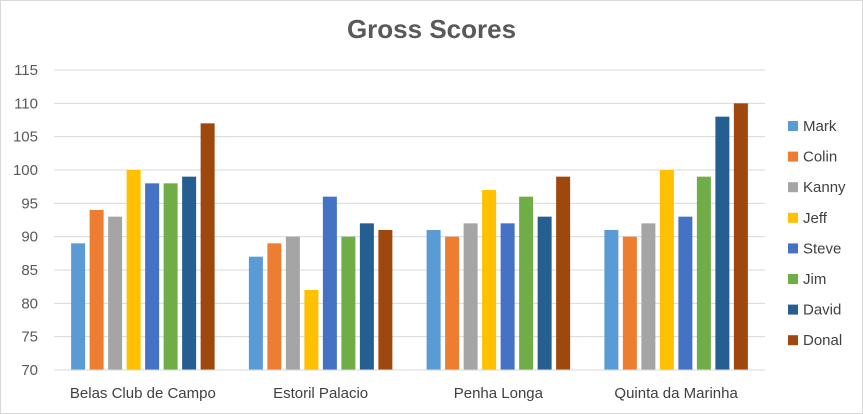 The image size is (863, 414). What do you see at coordinates (29, 370) in the screenshot?
I see `y-tick-label: 70` at bounding box center [29, 370].